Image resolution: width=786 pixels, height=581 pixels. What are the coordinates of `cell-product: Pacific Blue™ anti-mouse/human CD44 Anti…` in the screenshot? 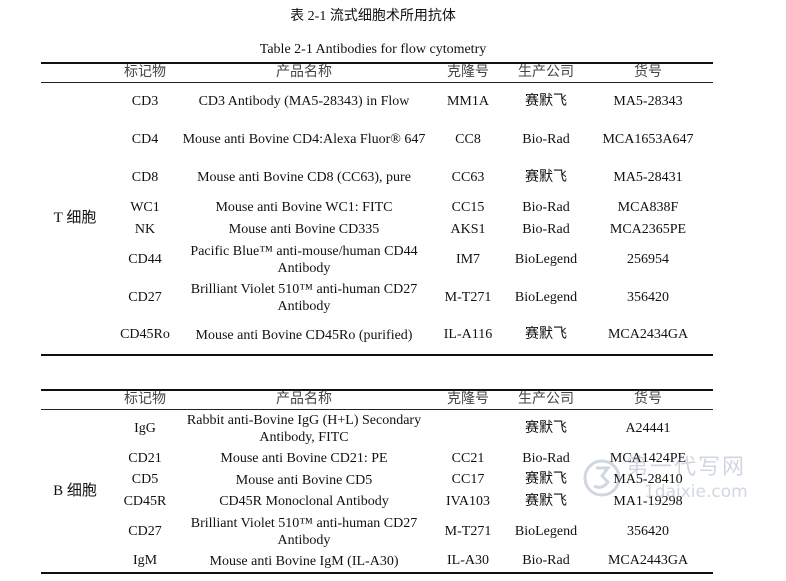 It's located at (304, 259).